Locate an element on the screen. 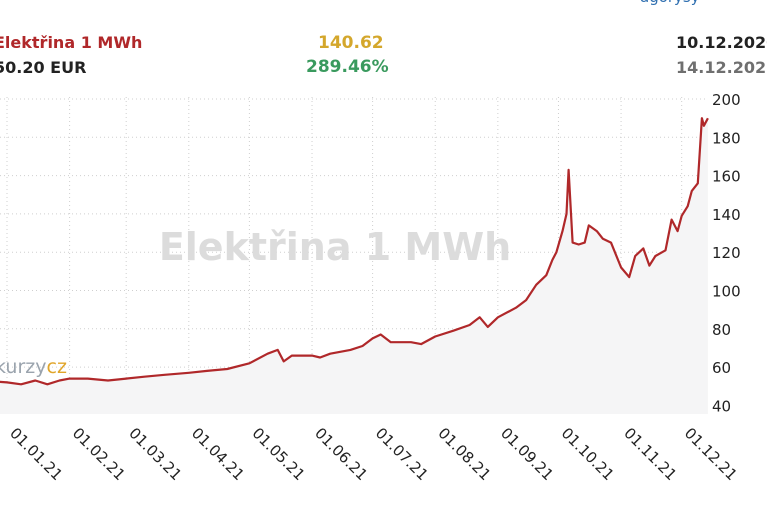 The height and width of the screenshot is (512, 767). x-tick-label: 01.11.21 is located at coordinates (650, 454).